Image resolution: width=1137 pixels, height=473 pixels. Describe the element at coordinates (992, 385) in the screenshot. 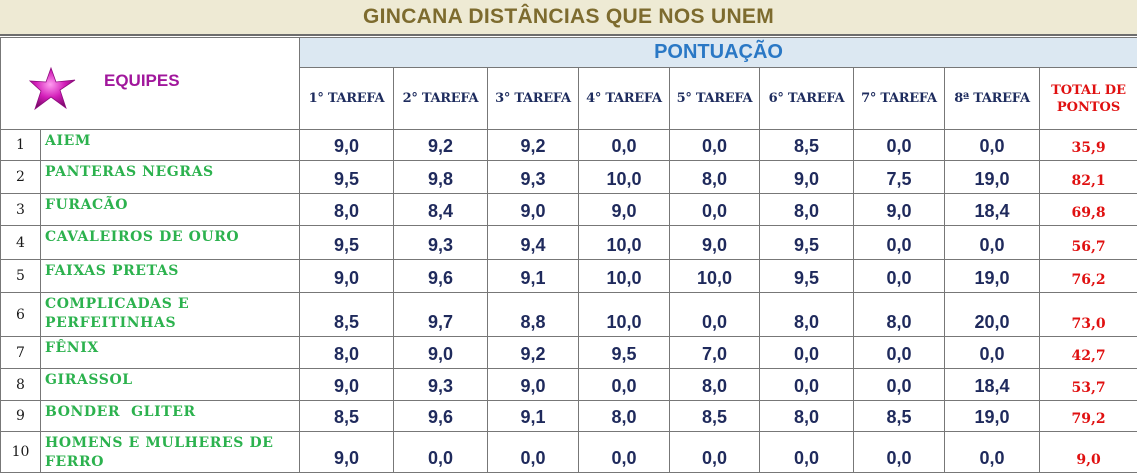

I see `score-task-8: 18,4` at that location.